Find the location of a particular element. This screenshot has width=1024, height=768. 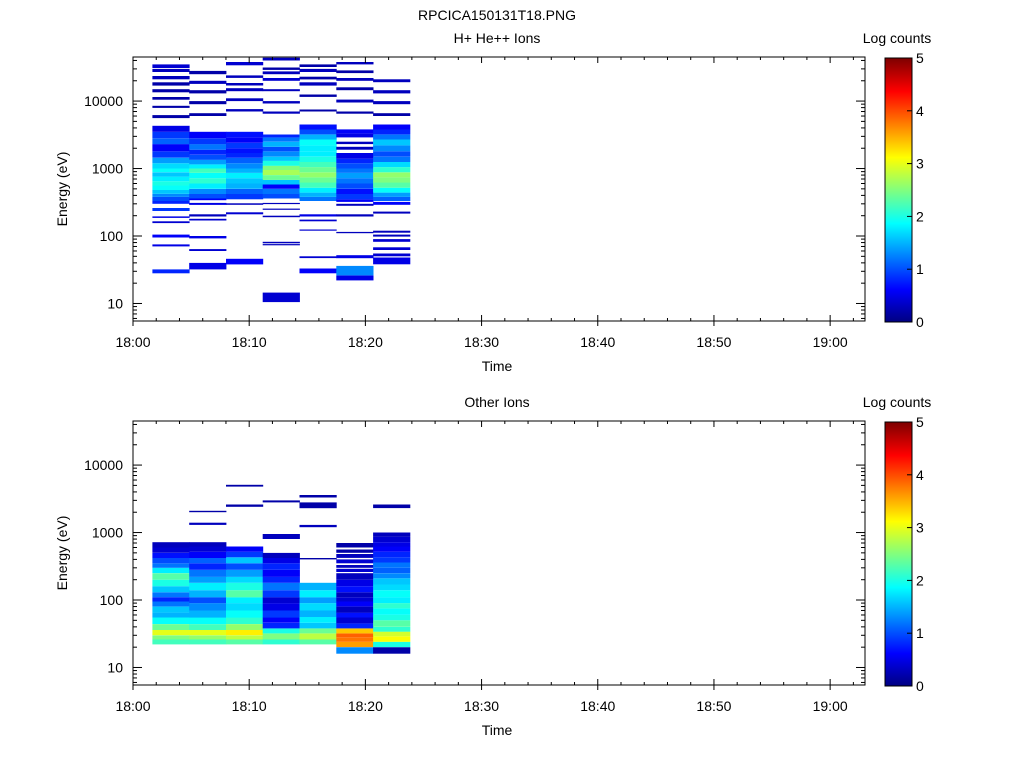

x-tick-label: 19:00 is located at coordinates (830, 706).